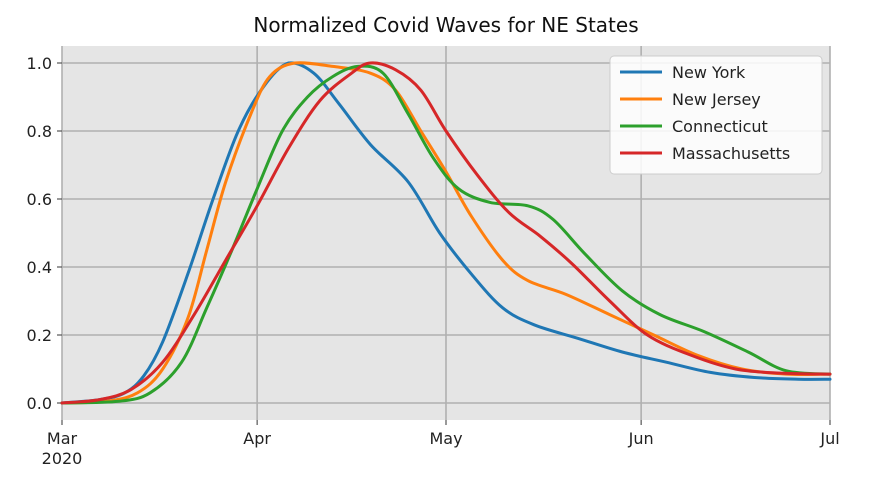  I want to click on legend-label: Massachusetts, so click(731, 153).